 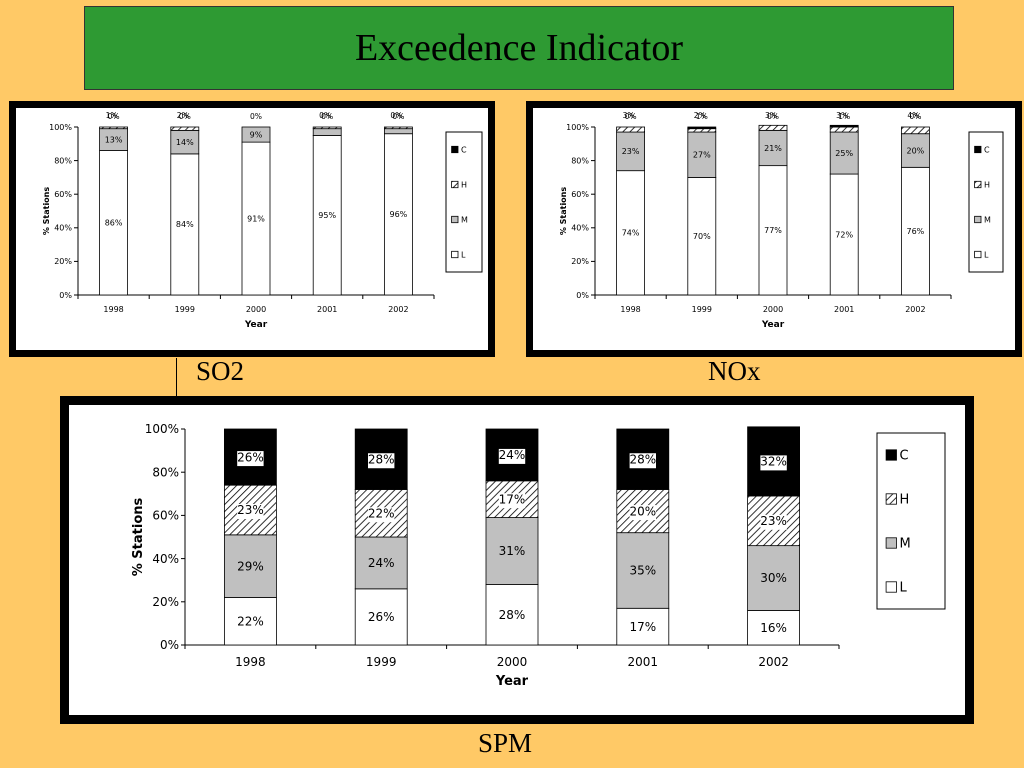 I want to click on data-label: 17%, so click(x=642, y=627).